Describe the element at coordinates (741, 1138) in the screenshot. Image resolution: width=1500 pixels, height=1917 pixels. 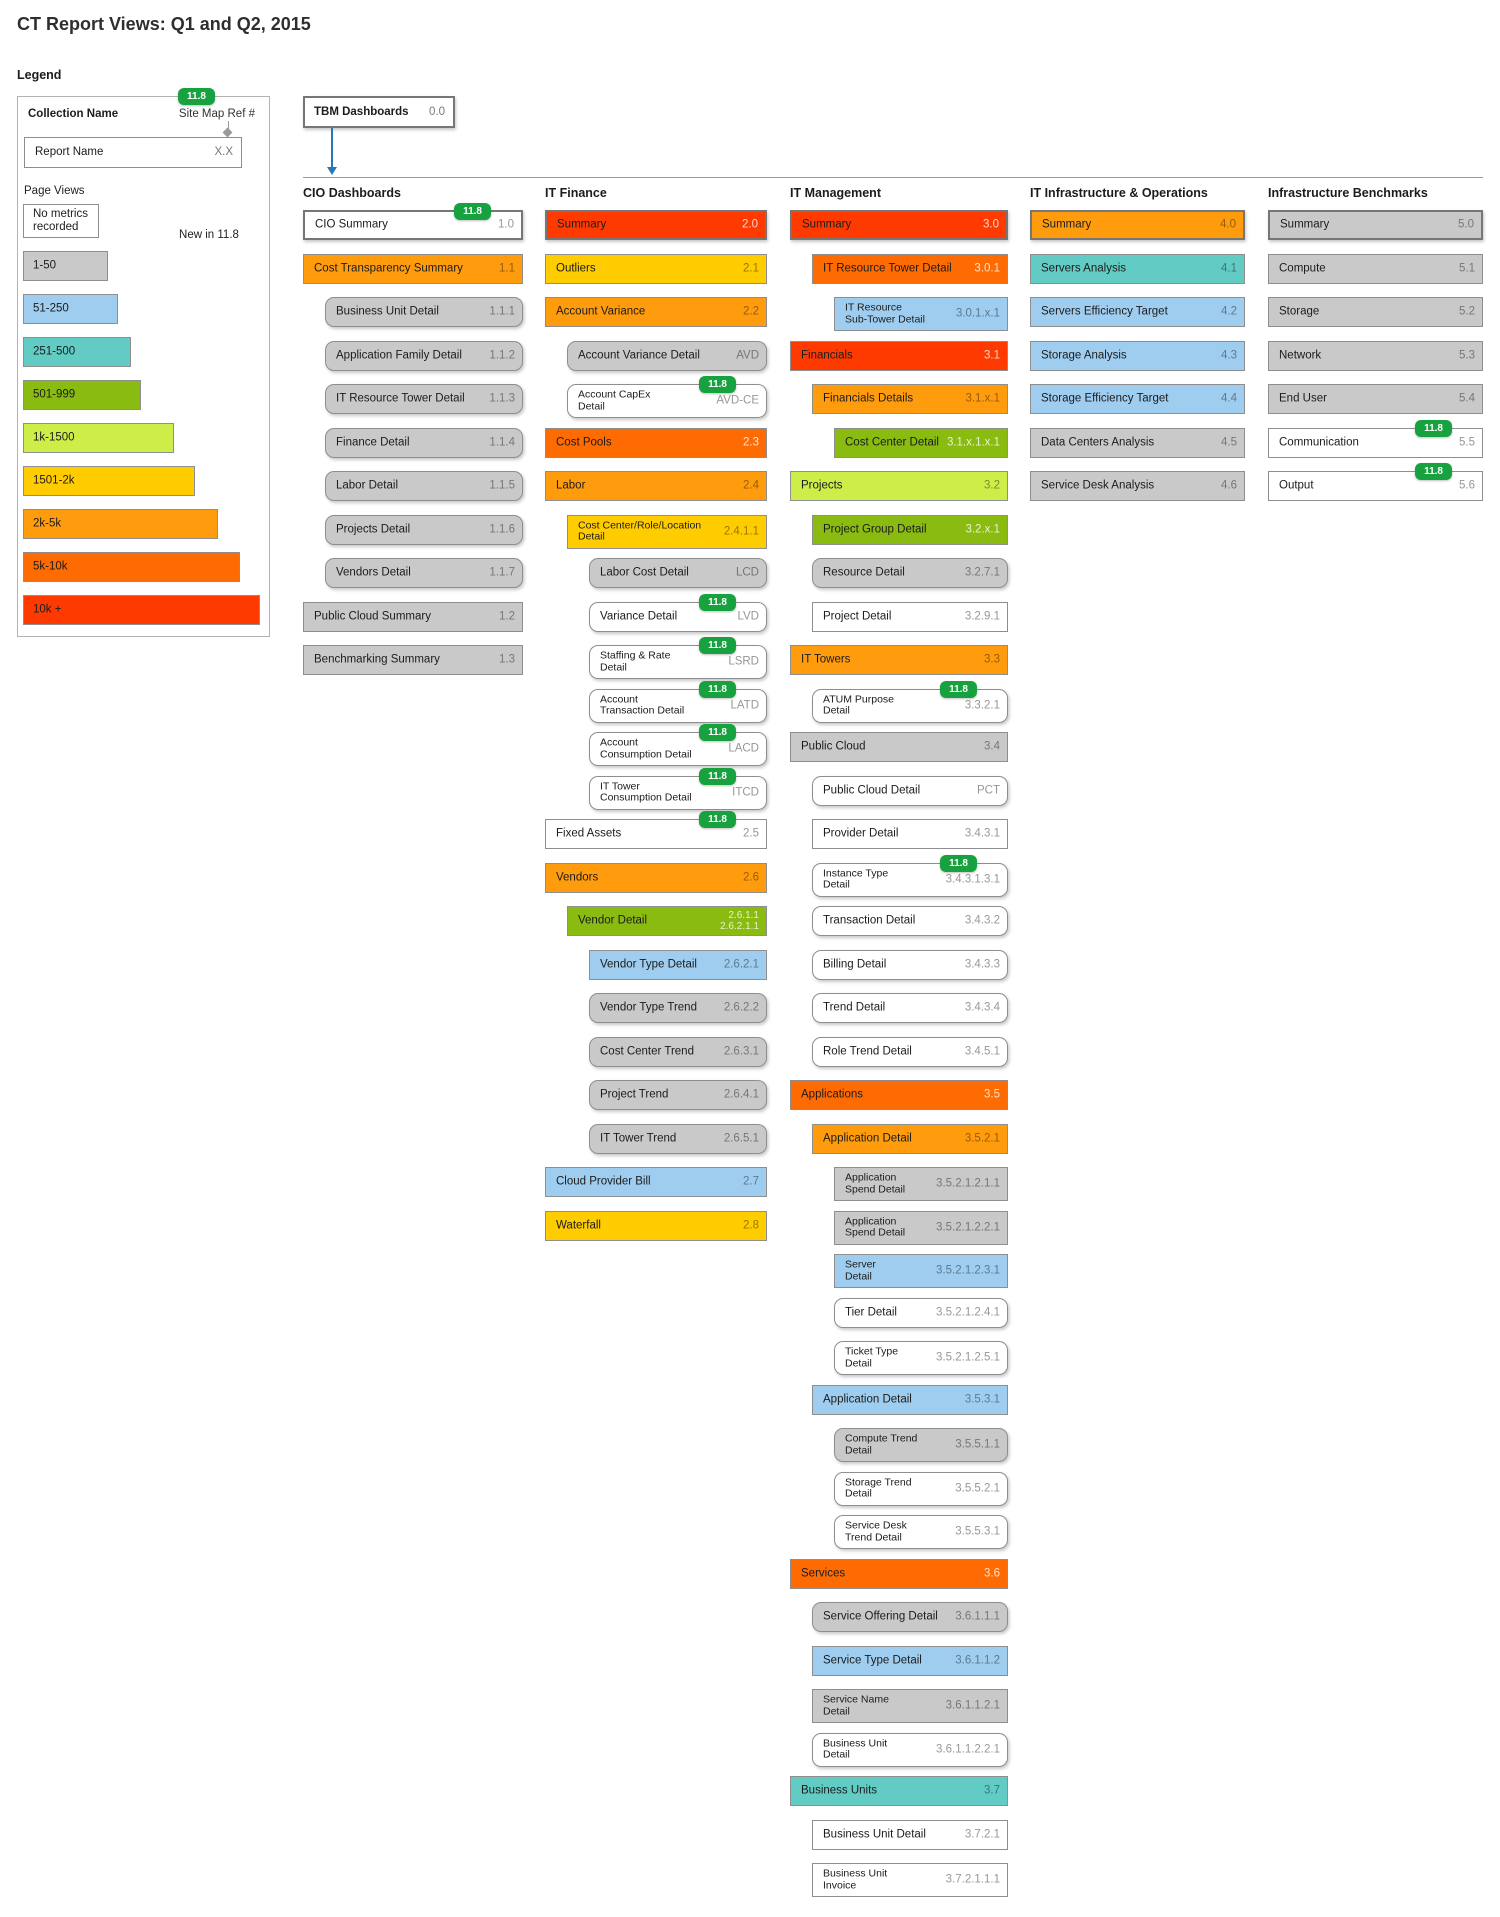
I see `report-box-ref: 2.6.5.1` at that location.